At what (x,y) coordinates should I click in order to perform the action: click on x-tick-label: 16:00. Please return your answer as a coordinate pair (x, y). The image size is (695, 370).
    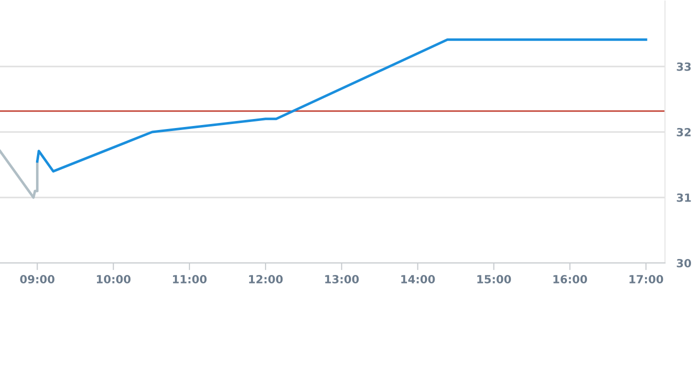
    Looking at the image, I should click on (570, 279).